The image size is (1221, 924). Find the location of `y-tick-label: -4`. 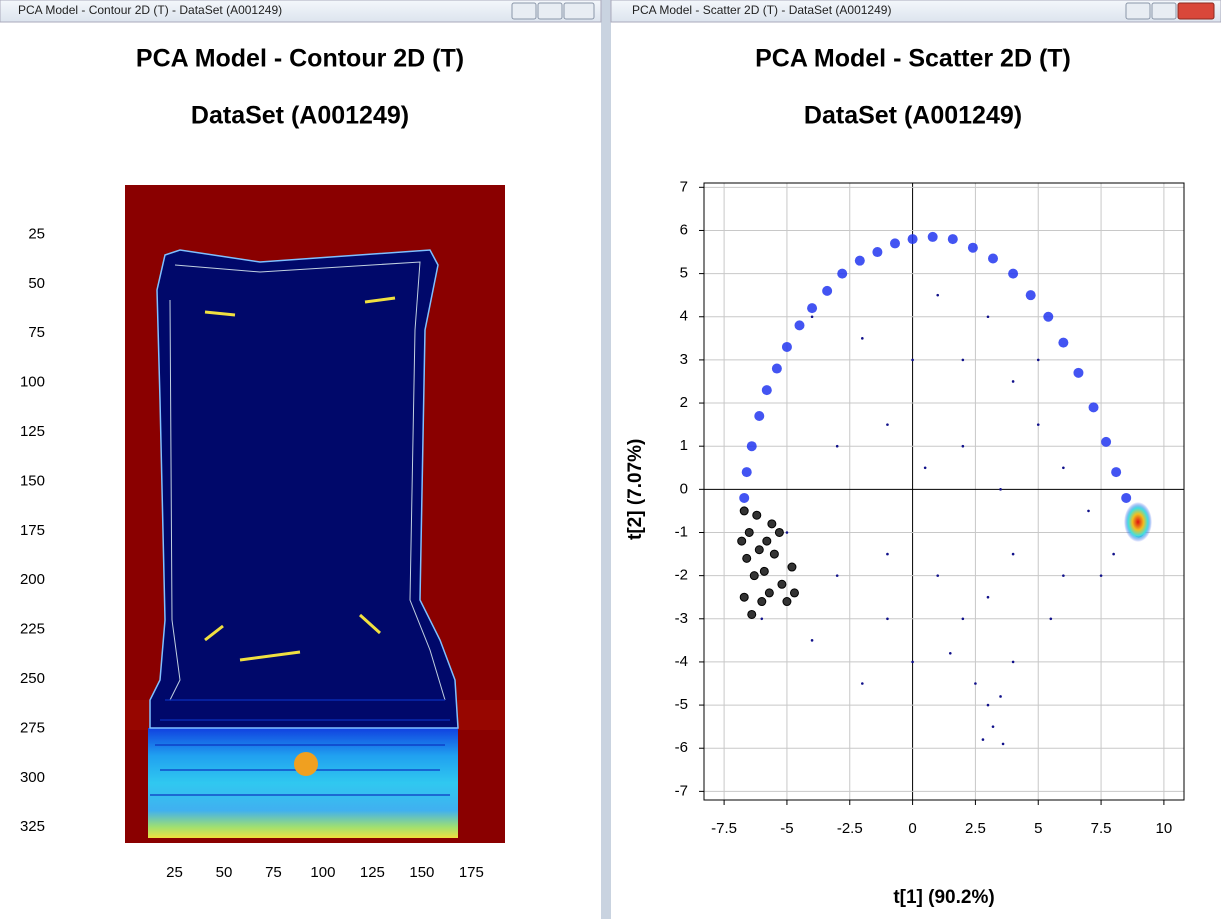

y-tick-label: -4 is located at coordinates (681, 661).